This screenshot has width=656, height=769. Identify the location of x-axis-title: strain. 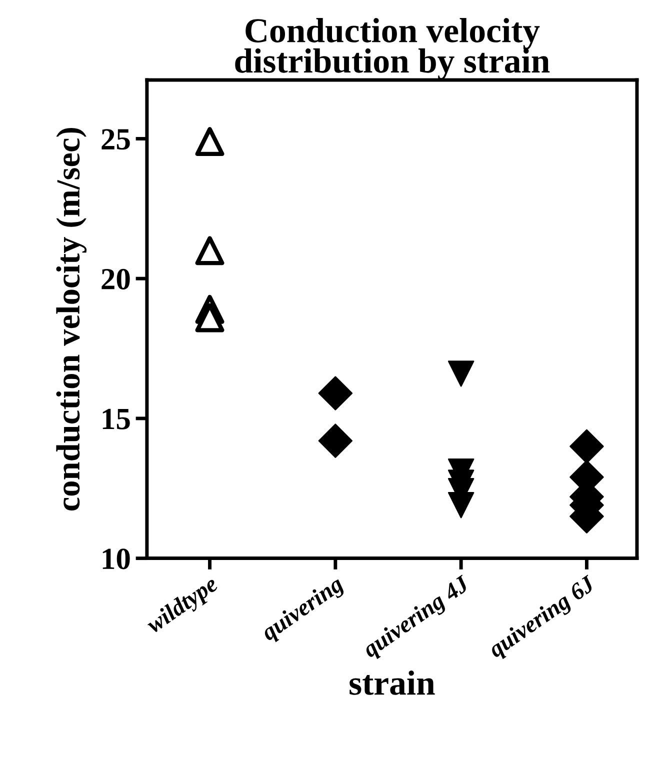
(392, 682).